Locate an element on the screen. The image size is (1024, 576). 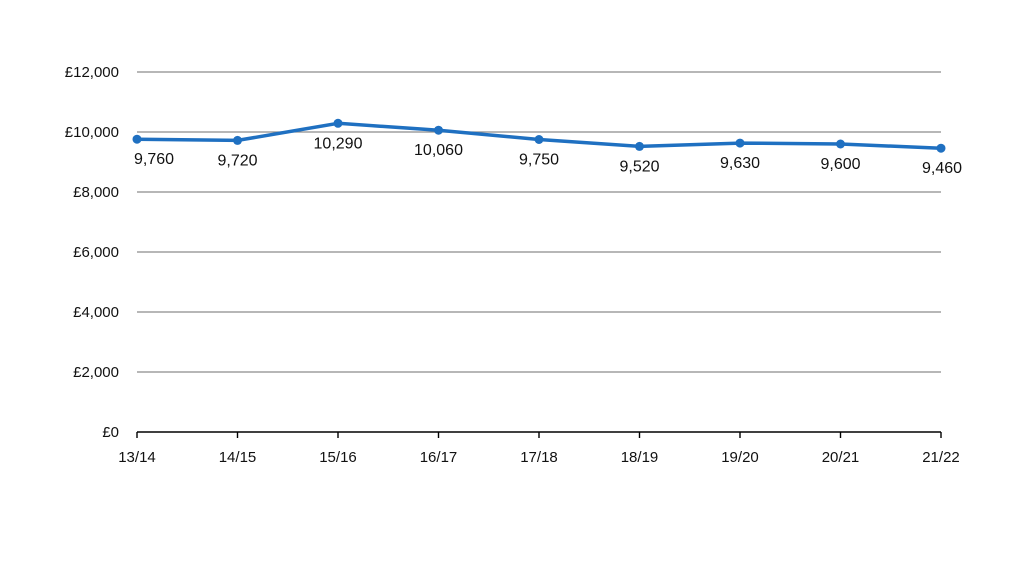
data-label: 9,460 is located at coordinates (942, 168).